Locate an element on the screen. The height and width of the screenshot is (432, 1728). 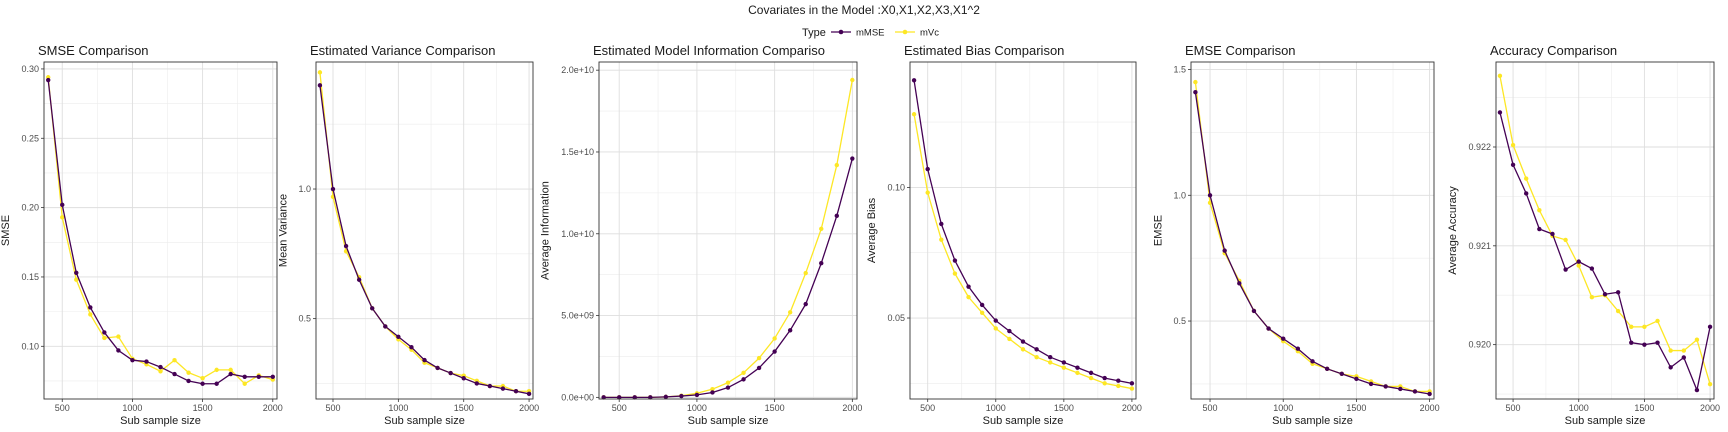
x-tick-label: 500 is located at coordinates (1210, 408).